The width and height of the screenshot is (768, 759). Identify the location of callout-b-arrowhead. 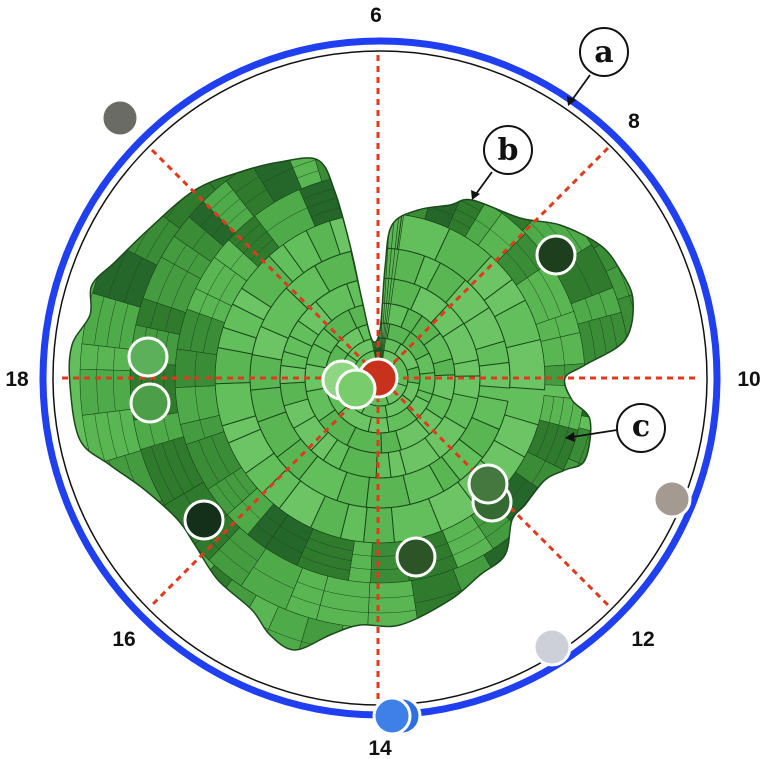
(475, 195).